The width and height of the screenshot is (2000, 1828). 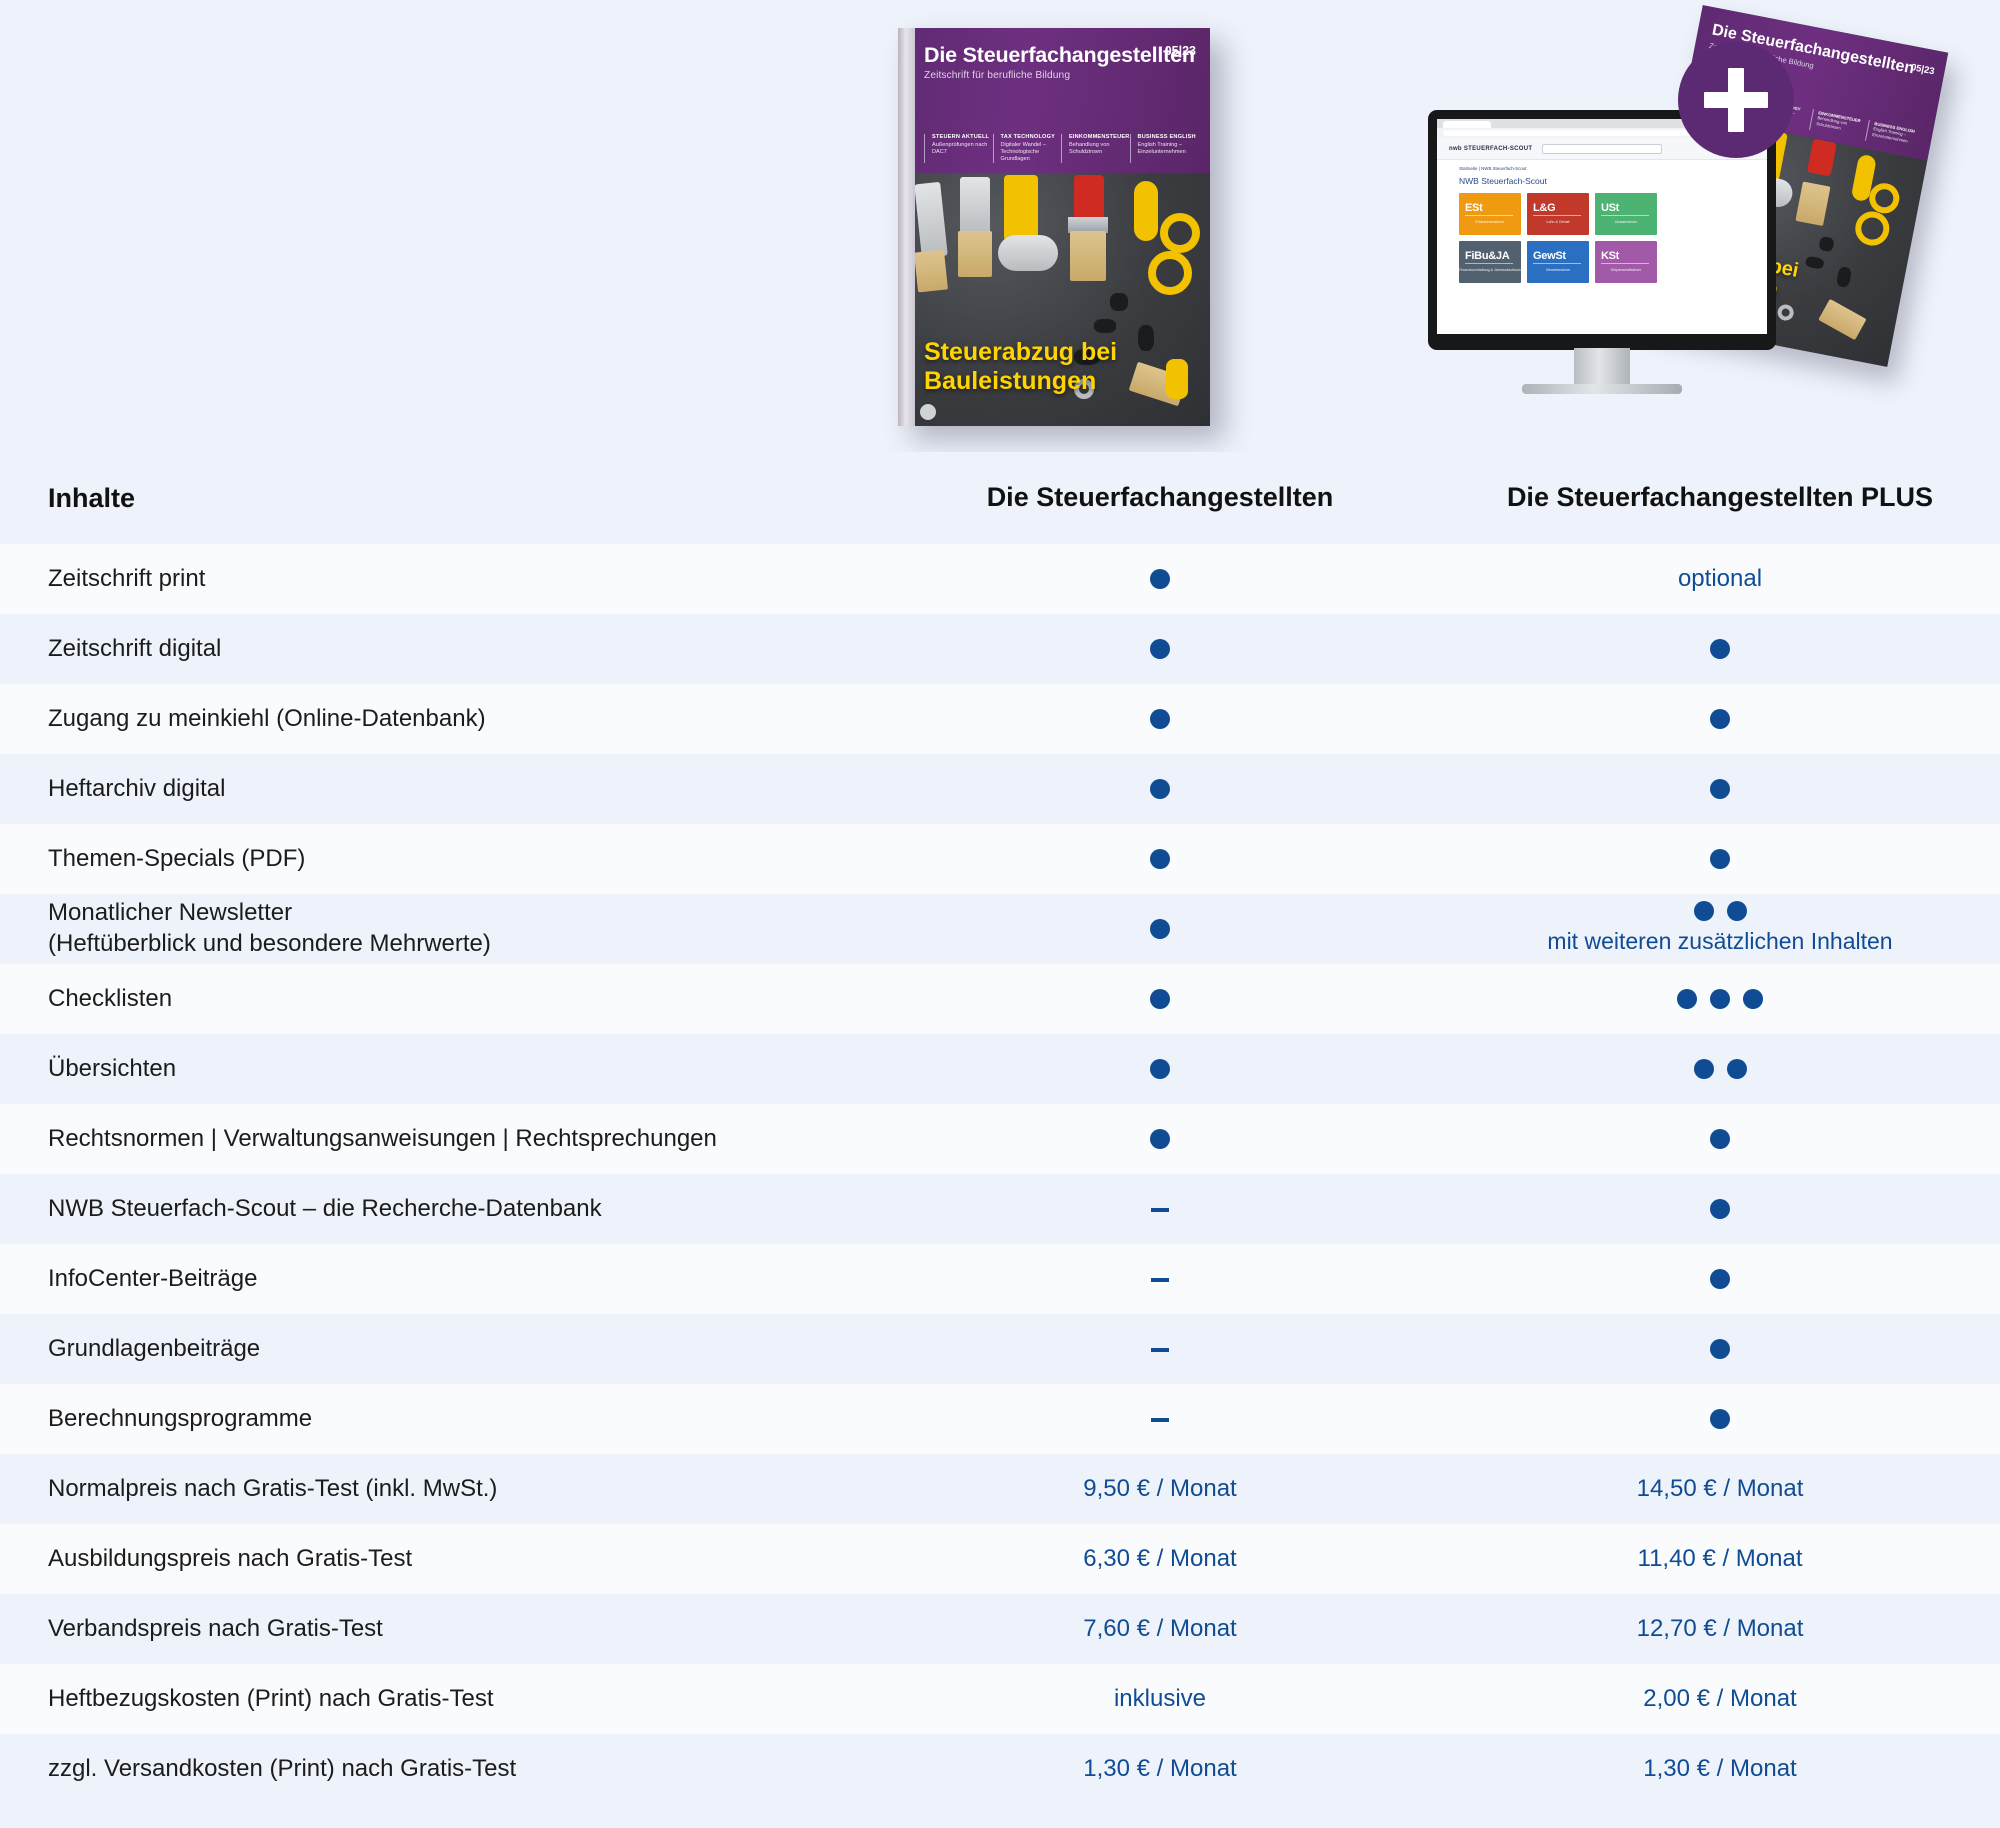 I want to click on tile-code: L&G, so click(x=1544, y=208).